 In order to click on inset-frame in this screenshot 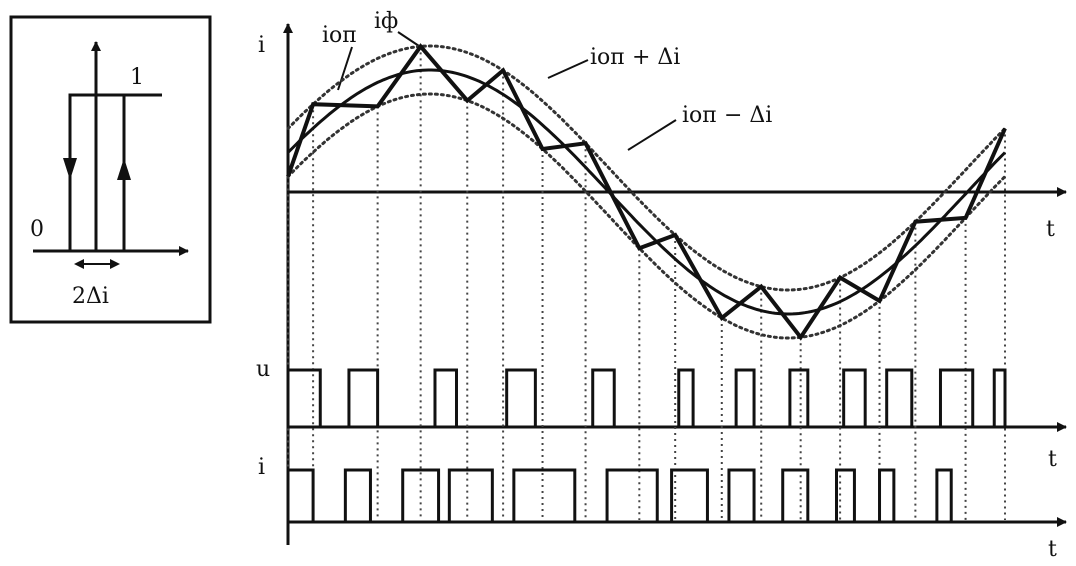, I will do `click(110, 169)`.